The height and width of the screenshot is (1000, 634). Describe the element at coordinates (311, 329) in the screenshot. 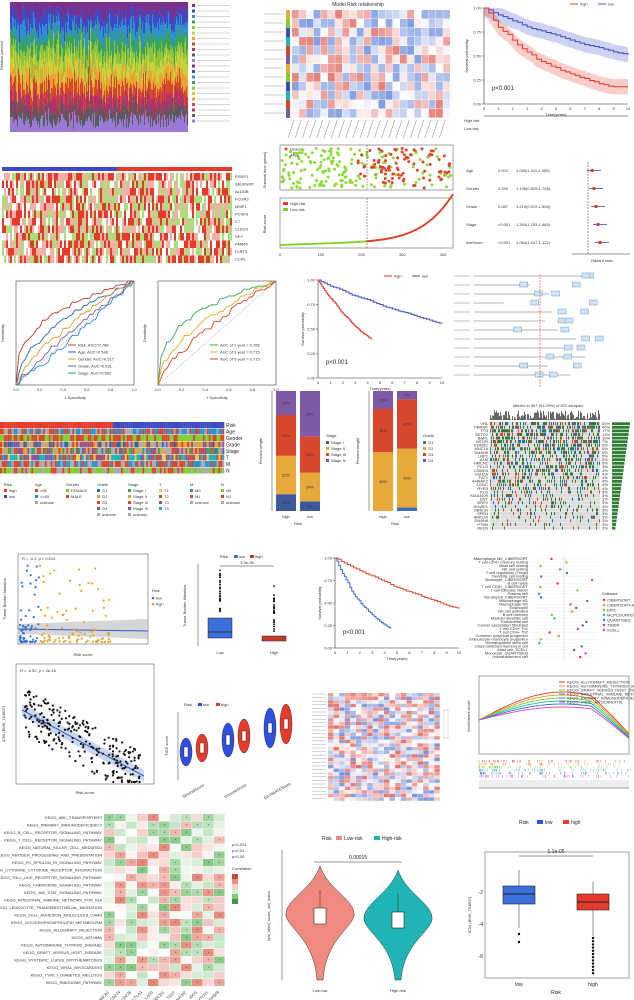

I see `y-tick-label: 0.50` at that location.